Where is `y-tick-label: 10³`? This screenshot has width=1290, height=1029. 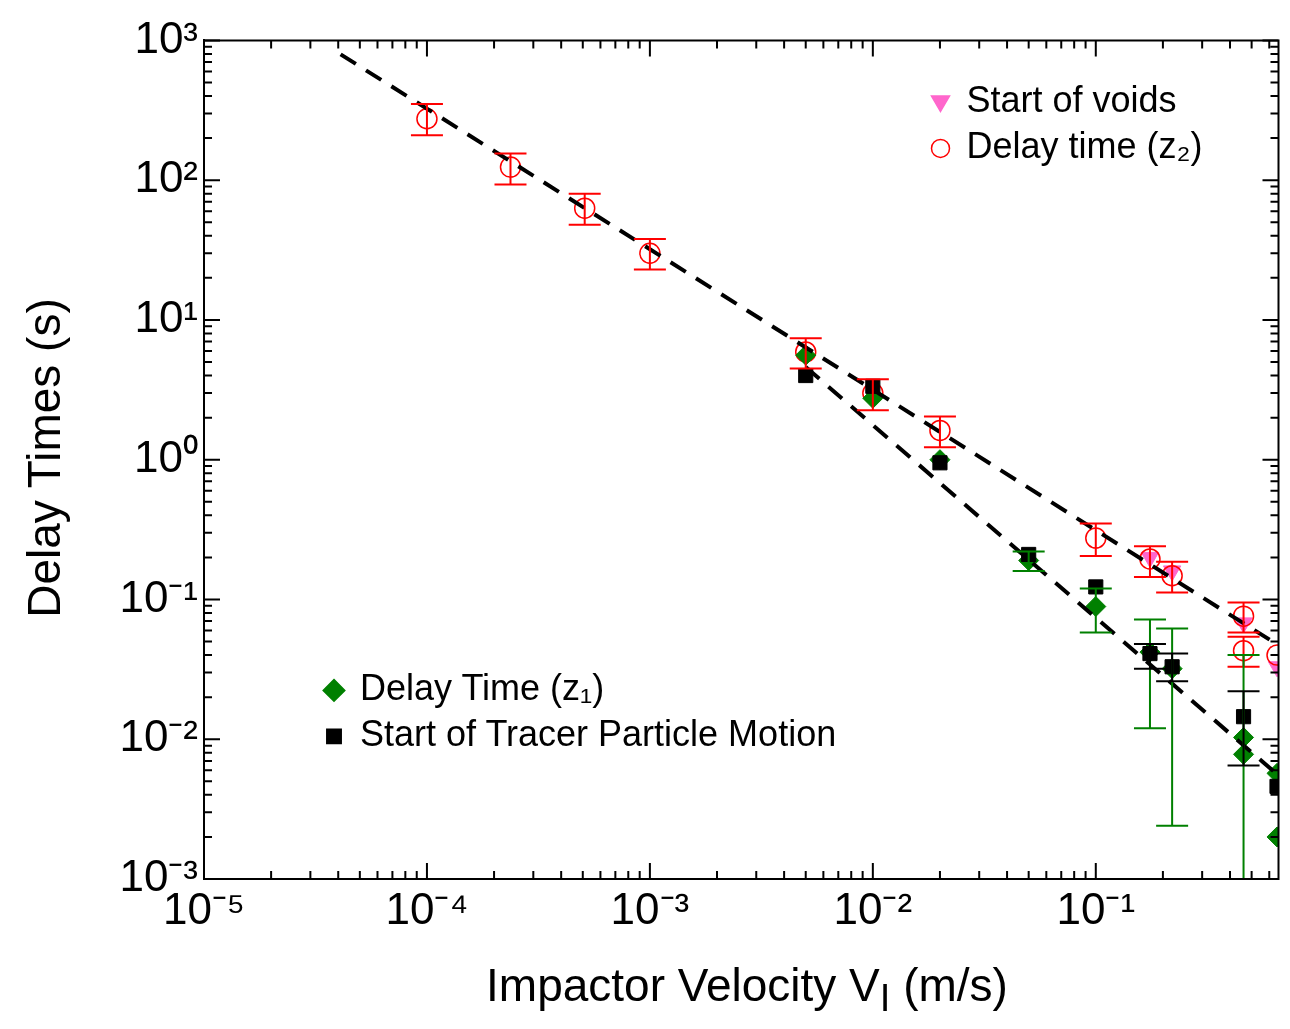 y-tick-label: 10³ is located at coordinates (166, 37).